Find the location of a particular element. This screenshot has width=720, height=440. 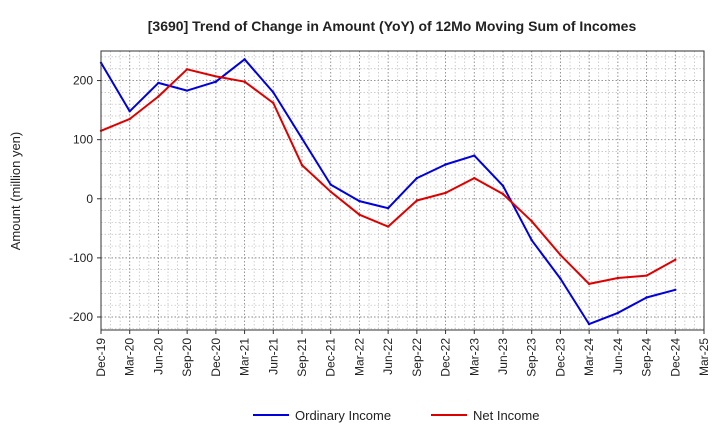

x-tick-label: Jun-20 is located at coordinates (158, 356).